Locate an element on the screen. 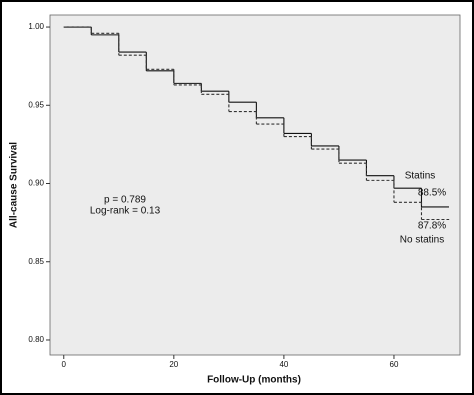  y-tick-label: 1.00 is located at coordinates (36, 26).